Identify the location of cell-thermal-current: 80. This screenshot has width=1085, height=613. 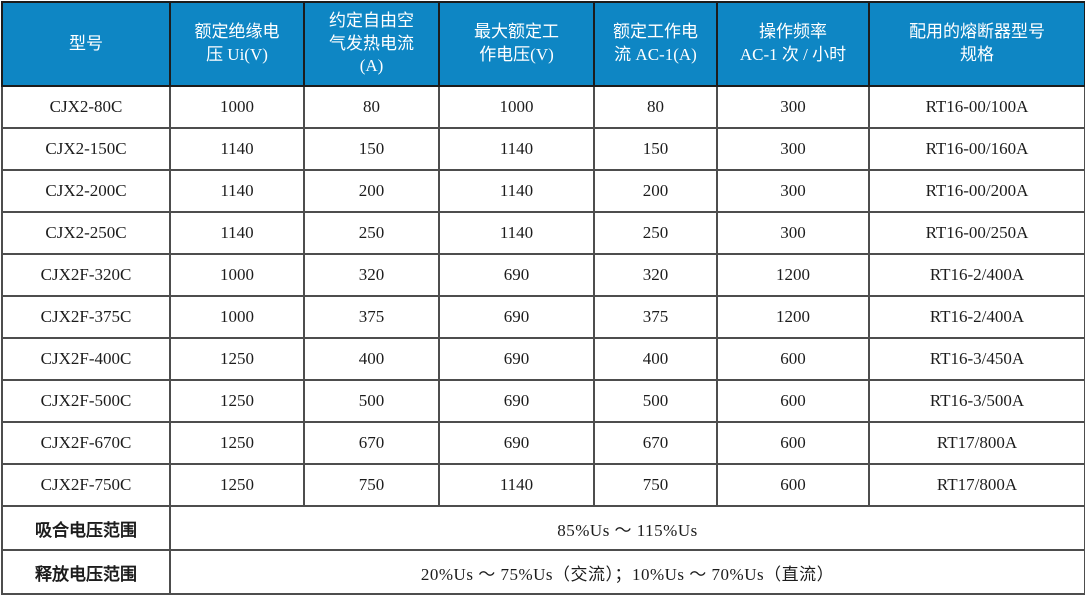
(371, 107).